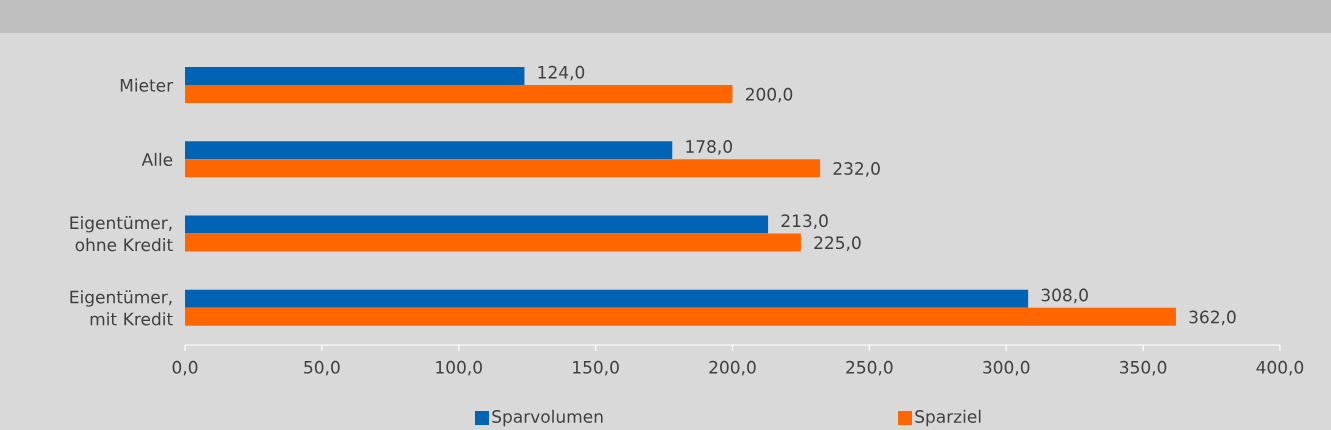  I want to click on x-tick-label: 400,0, so click(1280, 368).